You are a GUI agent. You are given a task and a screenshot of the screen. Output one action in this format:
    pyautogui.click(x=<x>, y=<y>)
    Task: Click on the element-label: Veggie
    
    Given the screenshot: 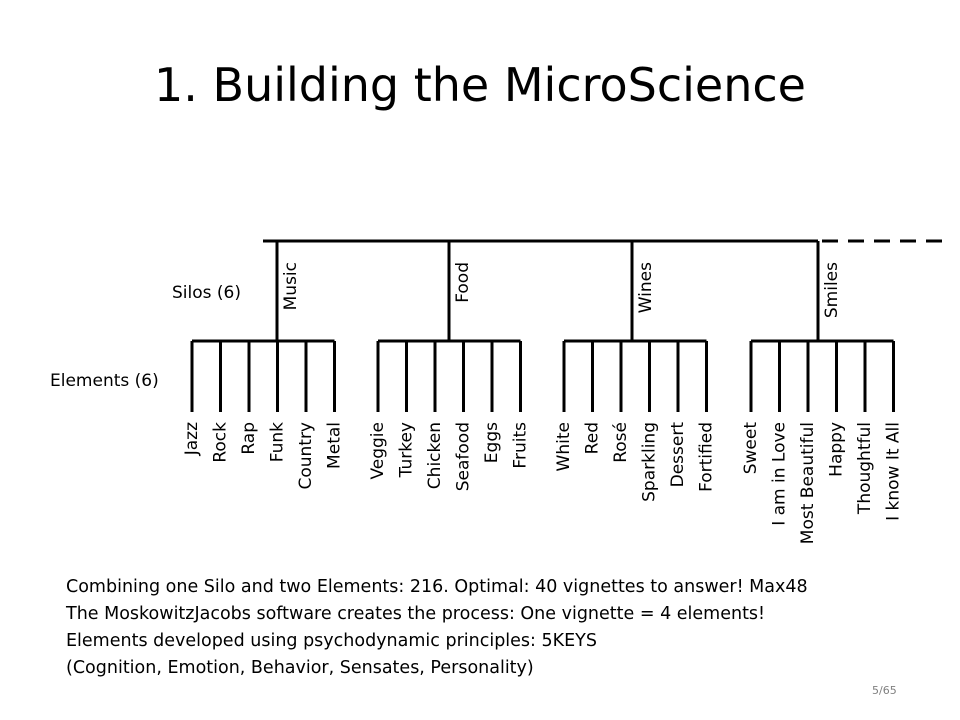 What is the action you would take?
    pyautogui.click(x=378, y=451)
    